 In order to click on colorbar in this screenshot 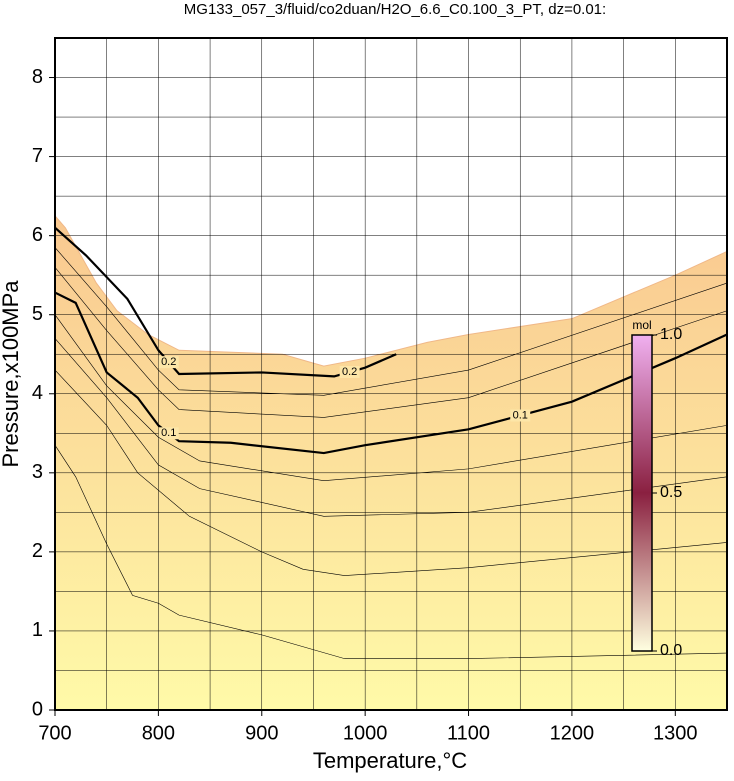, I will do `click(642, 493)`.